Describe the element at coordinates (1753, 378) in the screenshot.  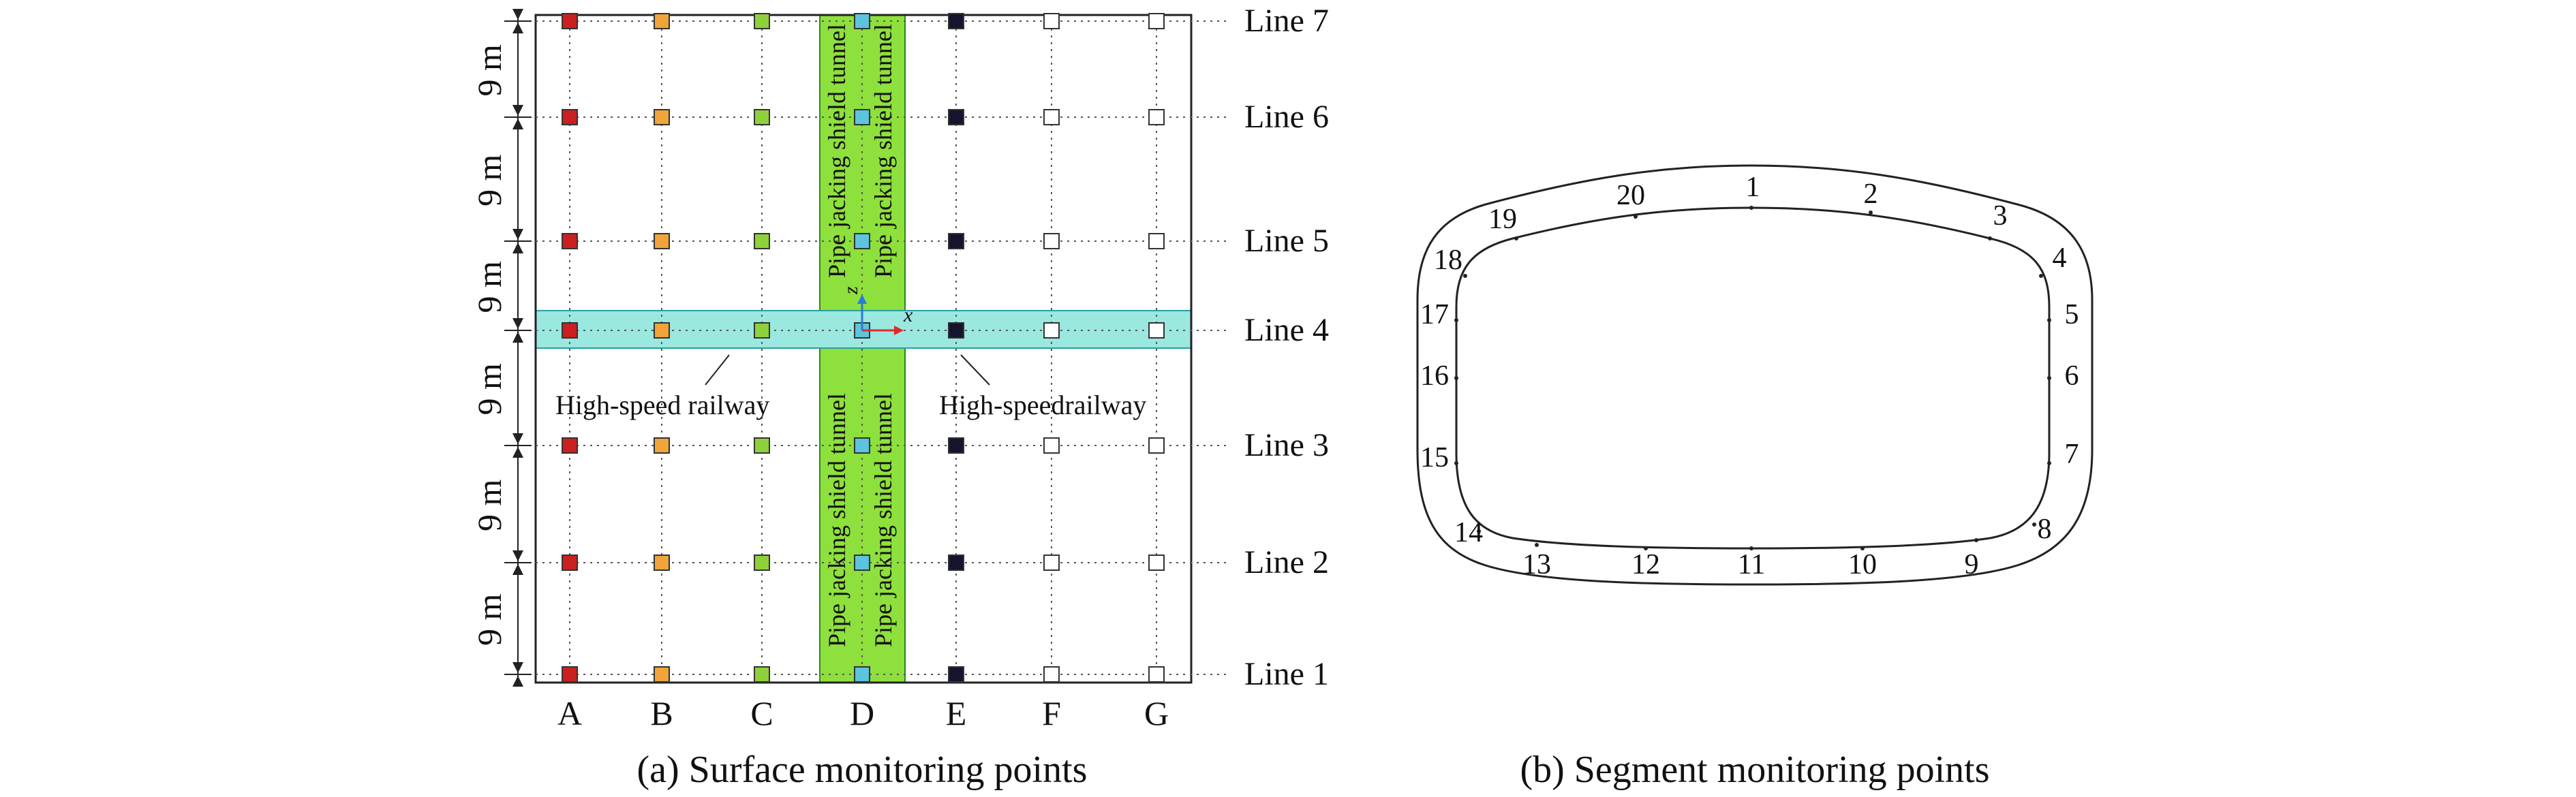
I see `segment-inner-ring` at that location.